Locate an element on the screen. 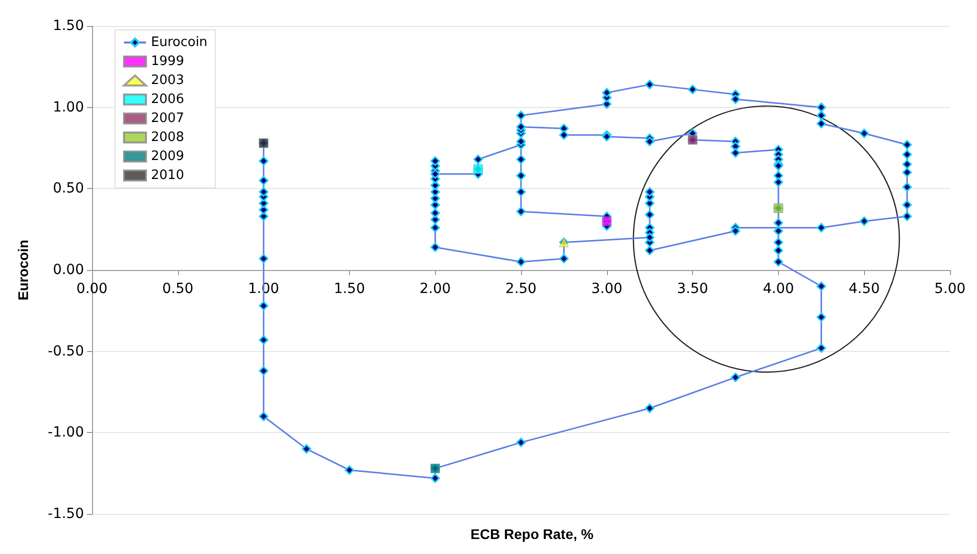  x-tick-label: 3.00 is located at coordinates (606, 289).